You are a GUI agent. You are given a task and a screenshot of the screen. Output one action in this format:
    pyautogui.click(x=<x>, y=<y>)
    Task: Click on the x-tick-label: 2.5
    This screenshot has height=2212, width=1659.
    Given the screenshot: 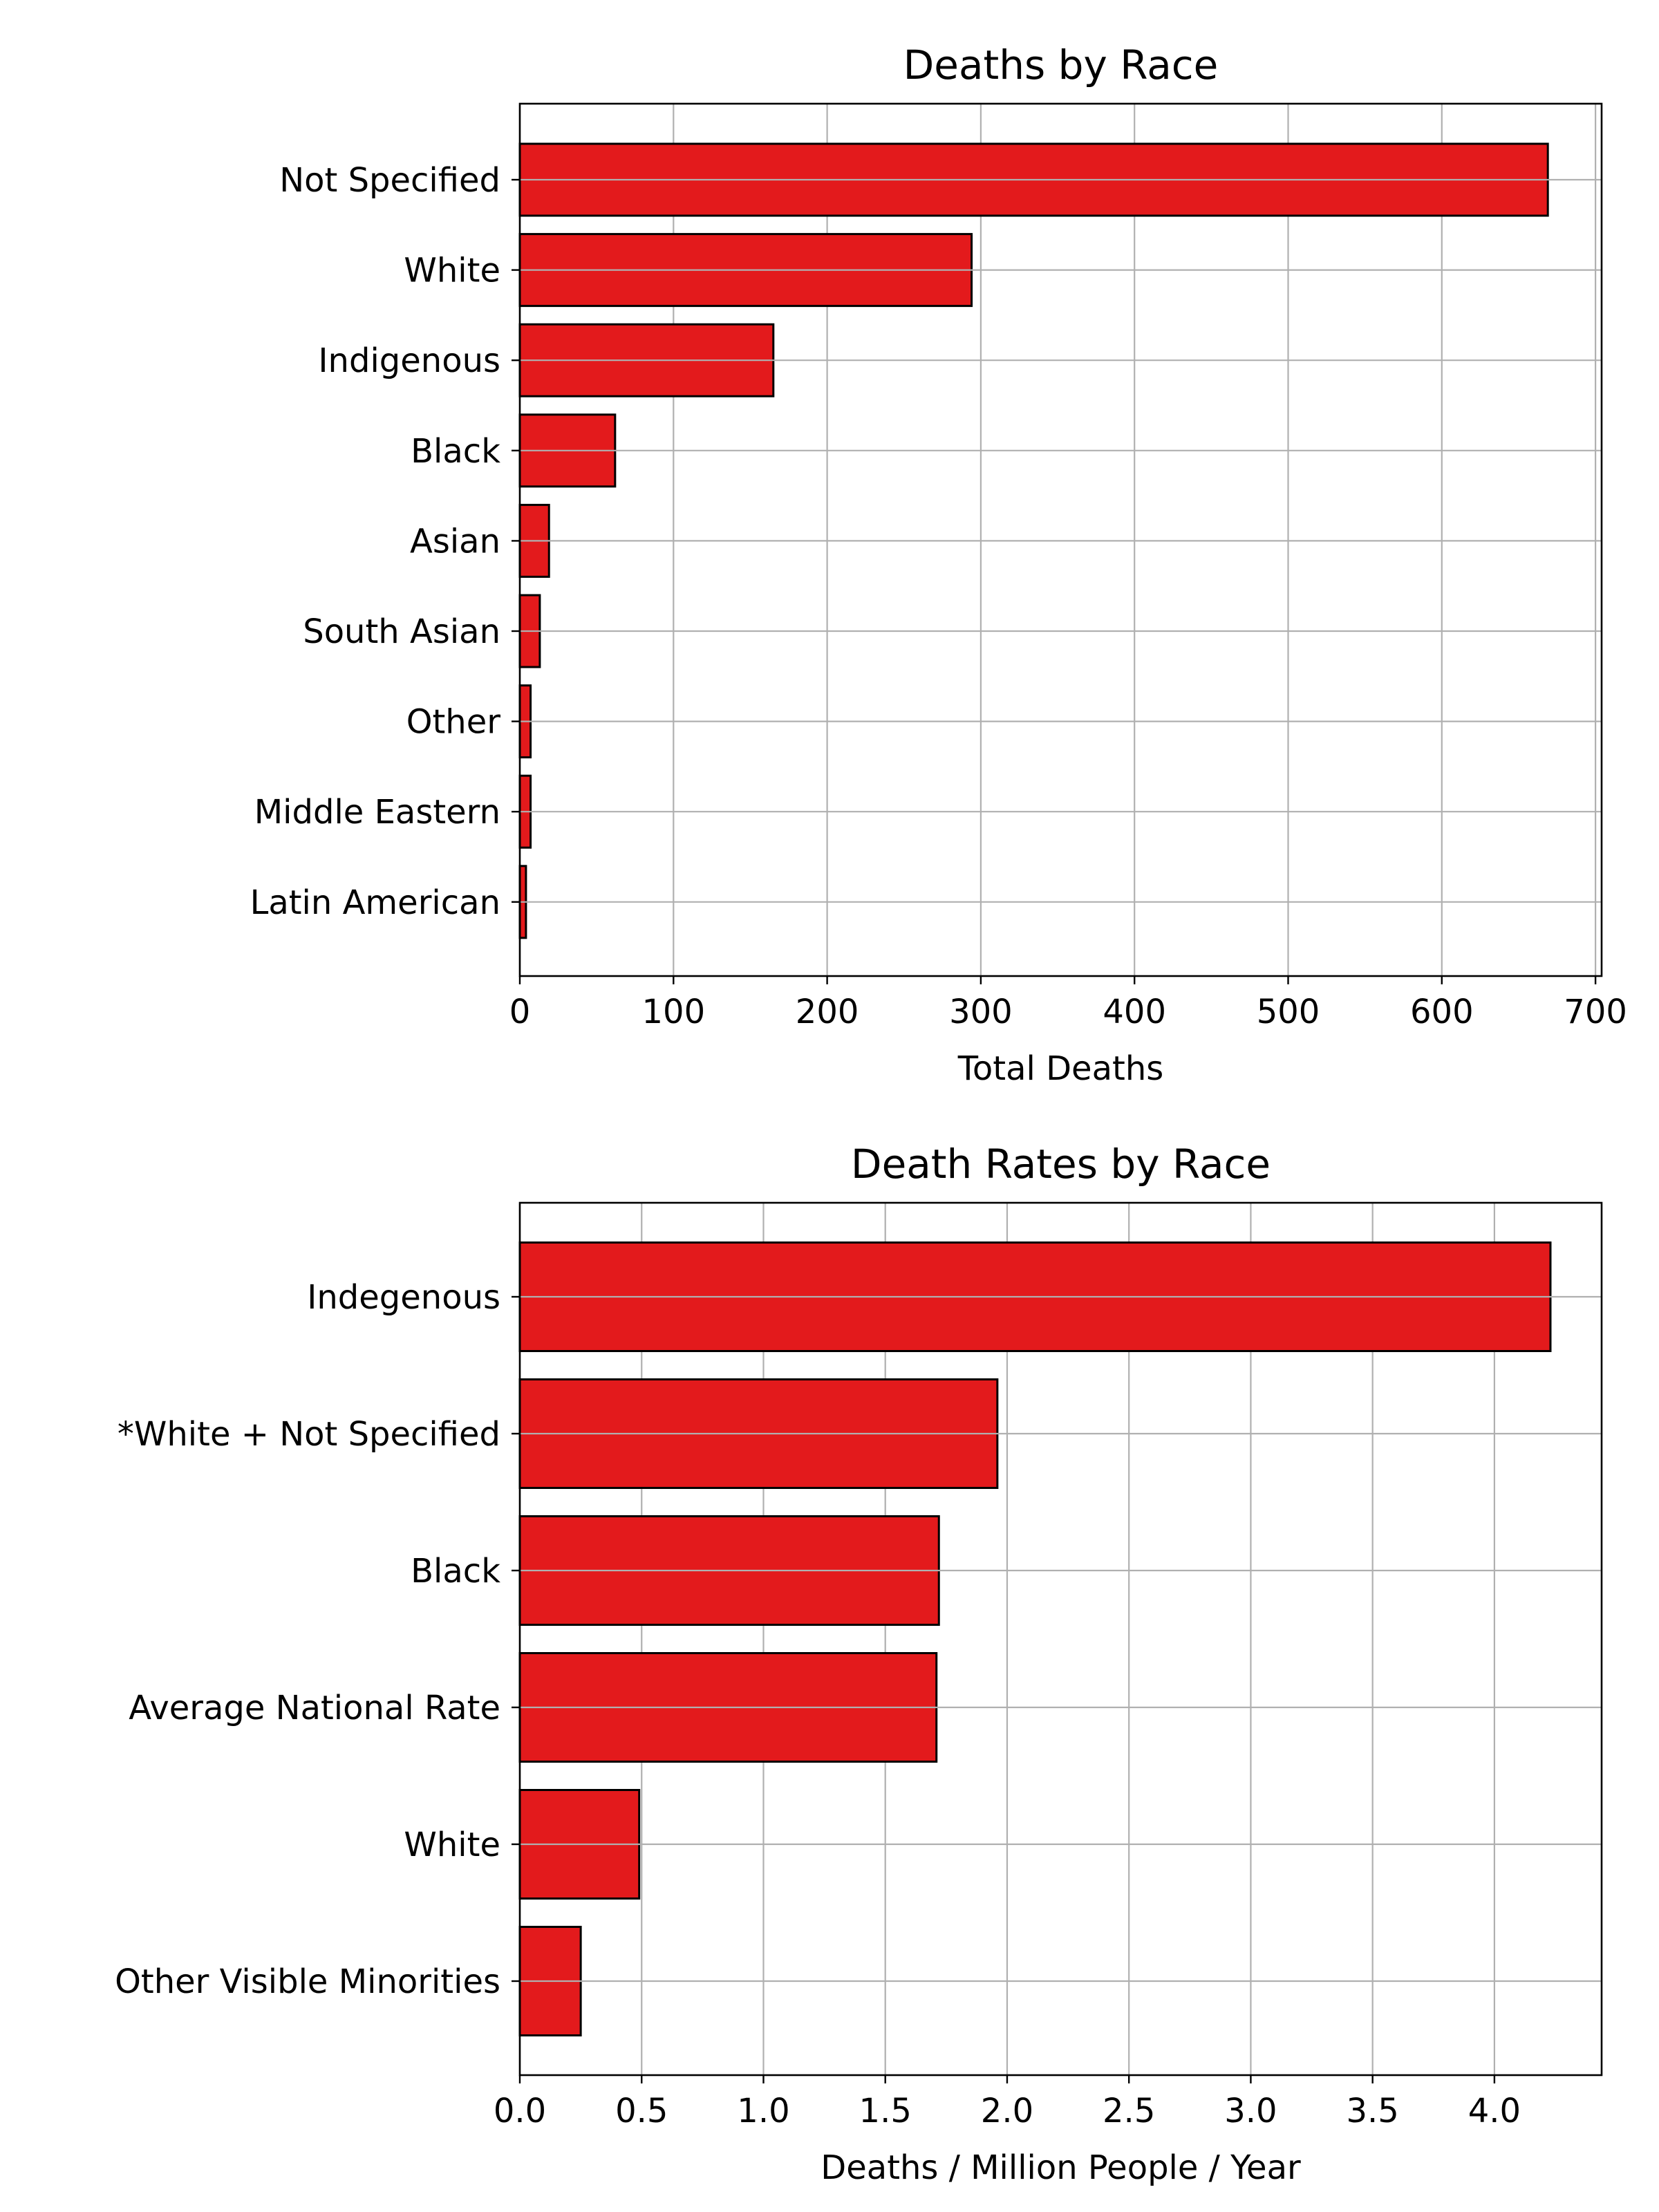 What is the action you would take?
    pyautogui.click(x=1129, y=2111)
    